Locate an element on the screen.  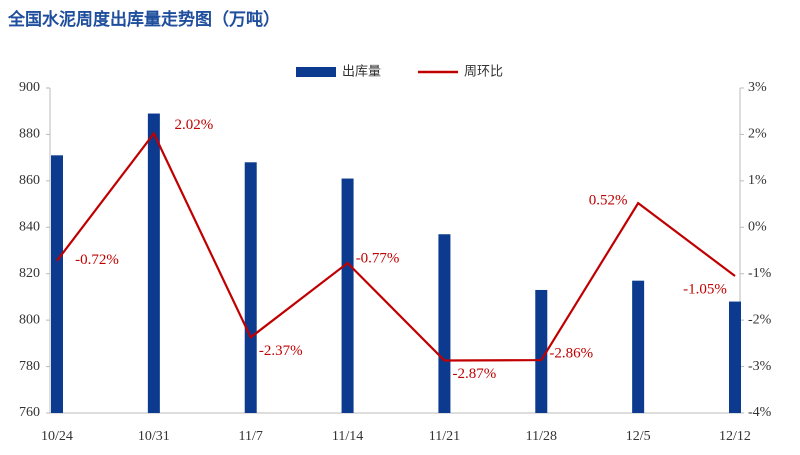
legend-label: 出库量 is located at coordinates (361, 72).